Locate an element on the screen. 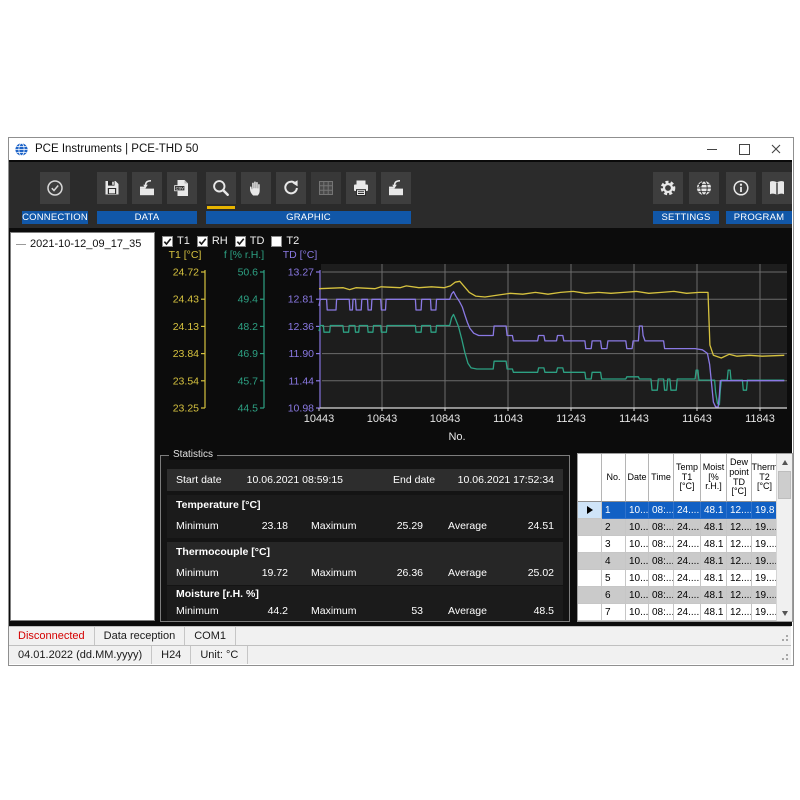 The height and width of the screenshot is (800, 800). scrollbar-thumb is located at coordinates (784, 485).